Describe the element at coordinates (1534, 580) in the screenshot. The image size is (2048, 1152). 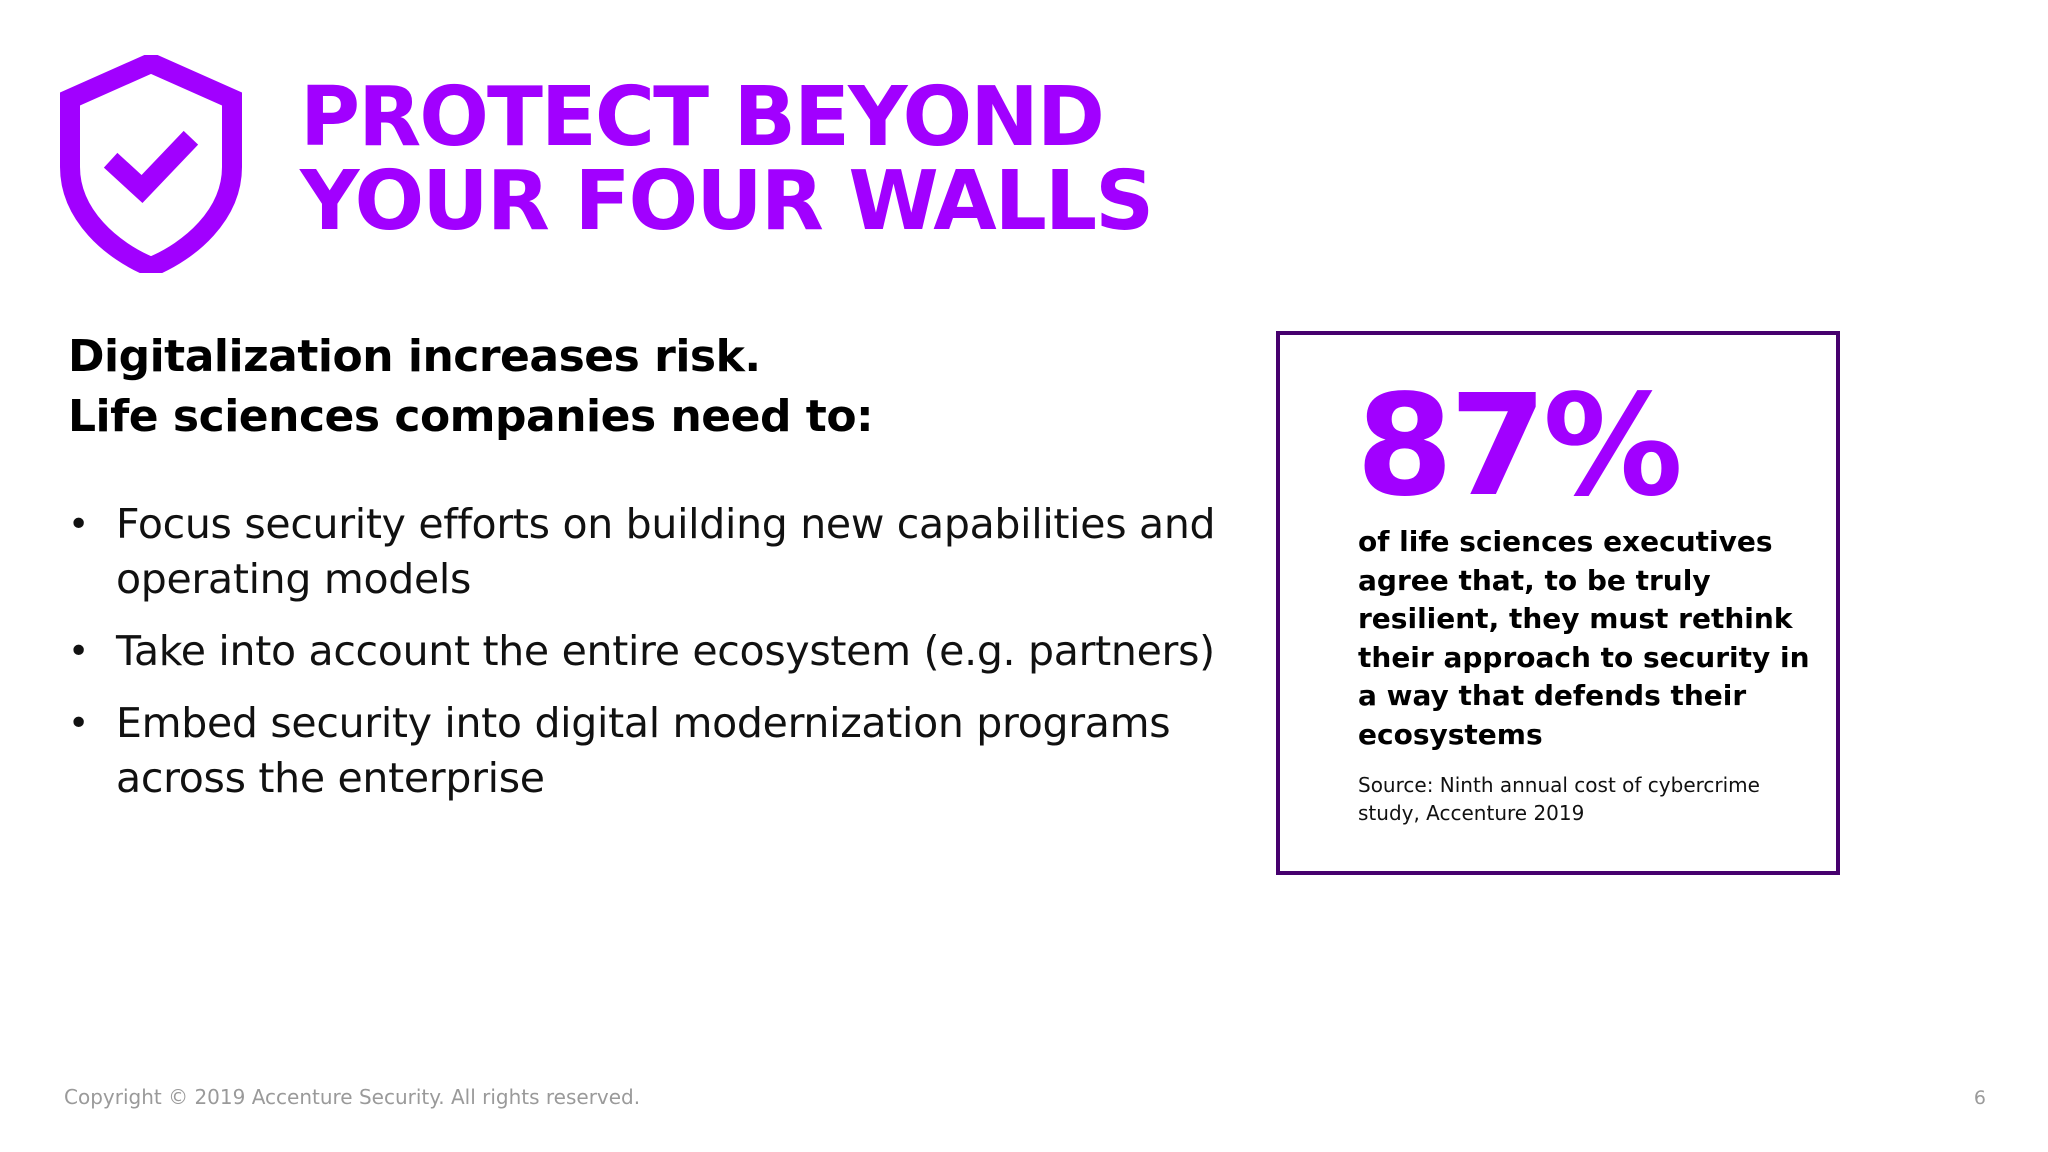
I see `stat-description-line: agree that, to be truly` at that location.